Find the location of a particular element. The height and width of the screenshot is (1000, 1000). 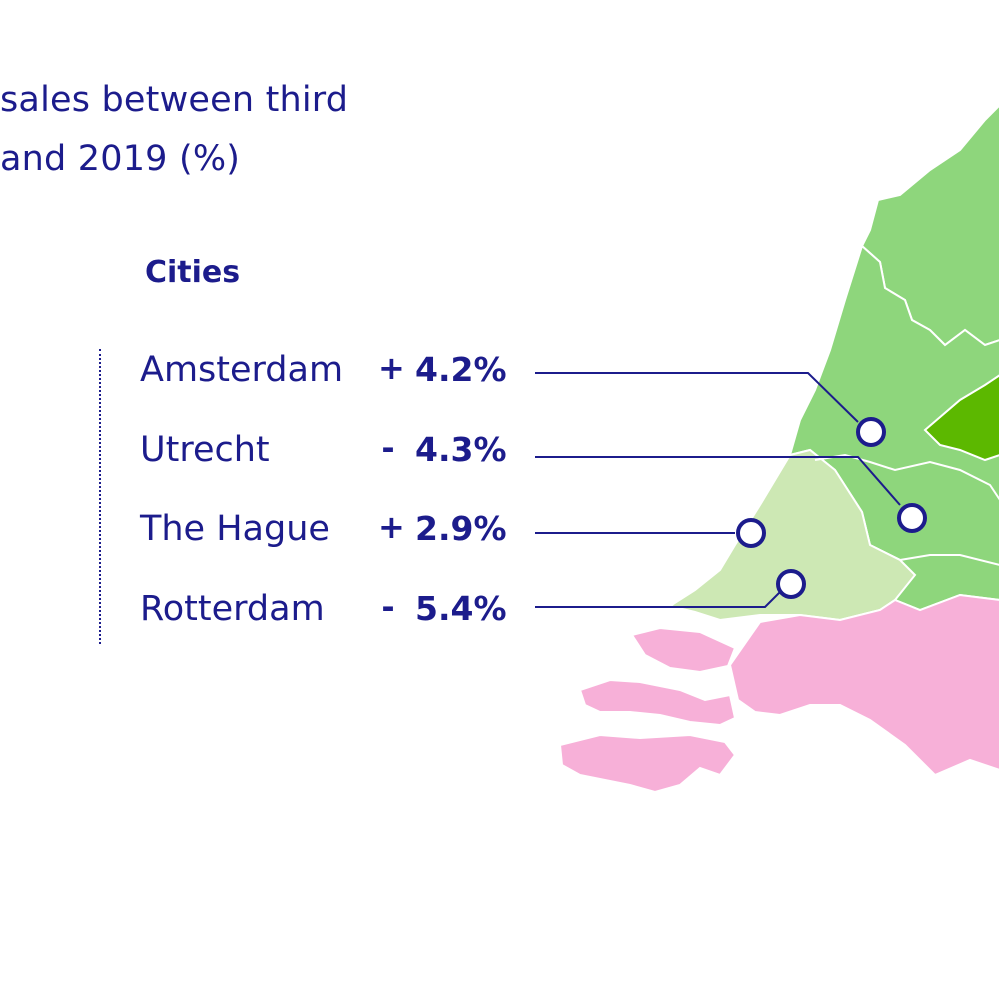

legend-city-name: Utrecht is located at coordinates (205, 450).